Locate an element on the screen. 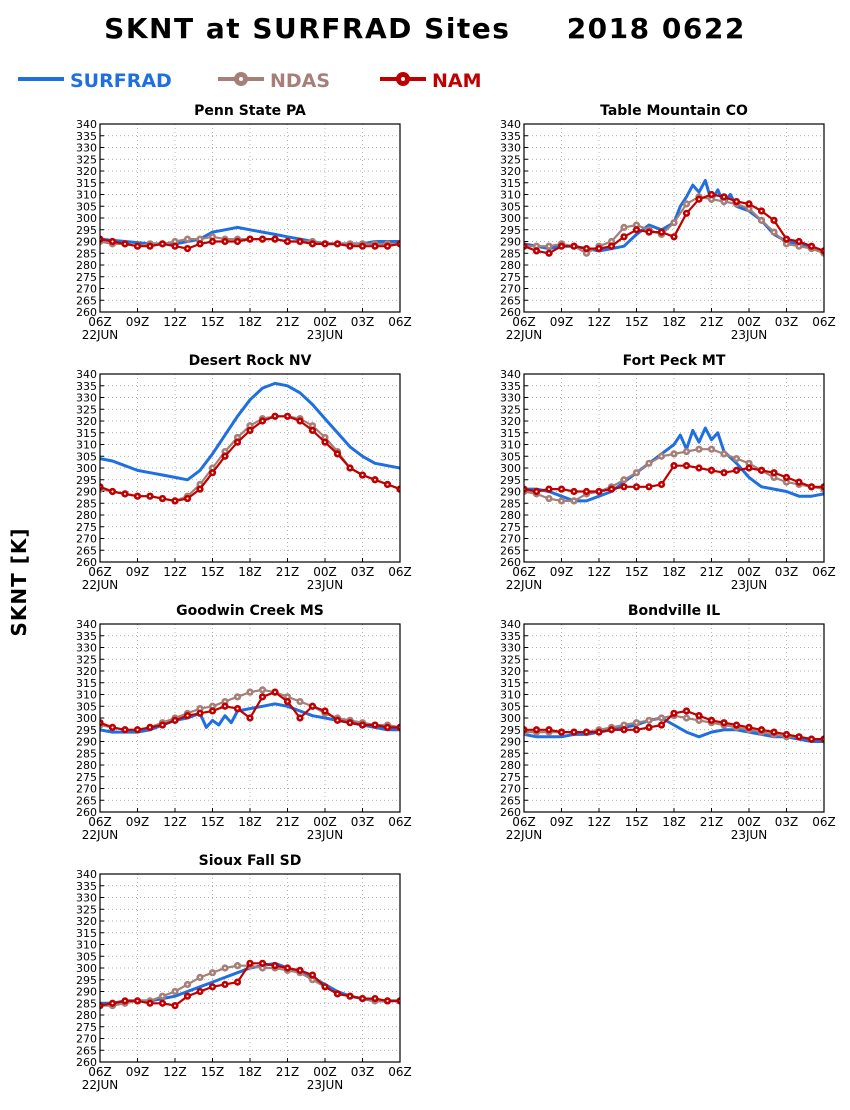 The width and height of the screenshot is (850, 1110). x-tick-label: 21Z is located at coordinates (288, 572).